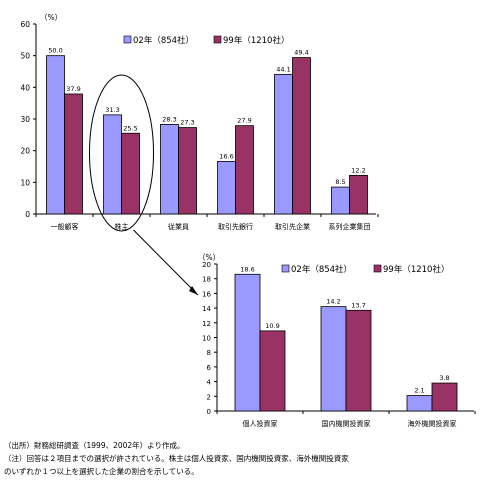 The width and height of the screenshot is (485, 480). What do you see at coordinates (235, 226) in the screenshot?
I see `category-label: 取引先銀行` at bounding box center [235, 226].